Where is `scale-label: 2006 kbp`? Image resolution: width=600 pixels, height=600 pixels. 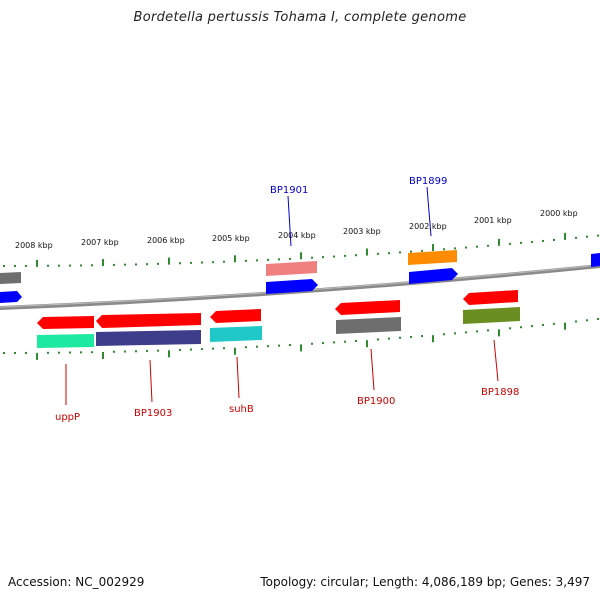
scale-label: 2006 kbp is located at coordinates (166, 240).